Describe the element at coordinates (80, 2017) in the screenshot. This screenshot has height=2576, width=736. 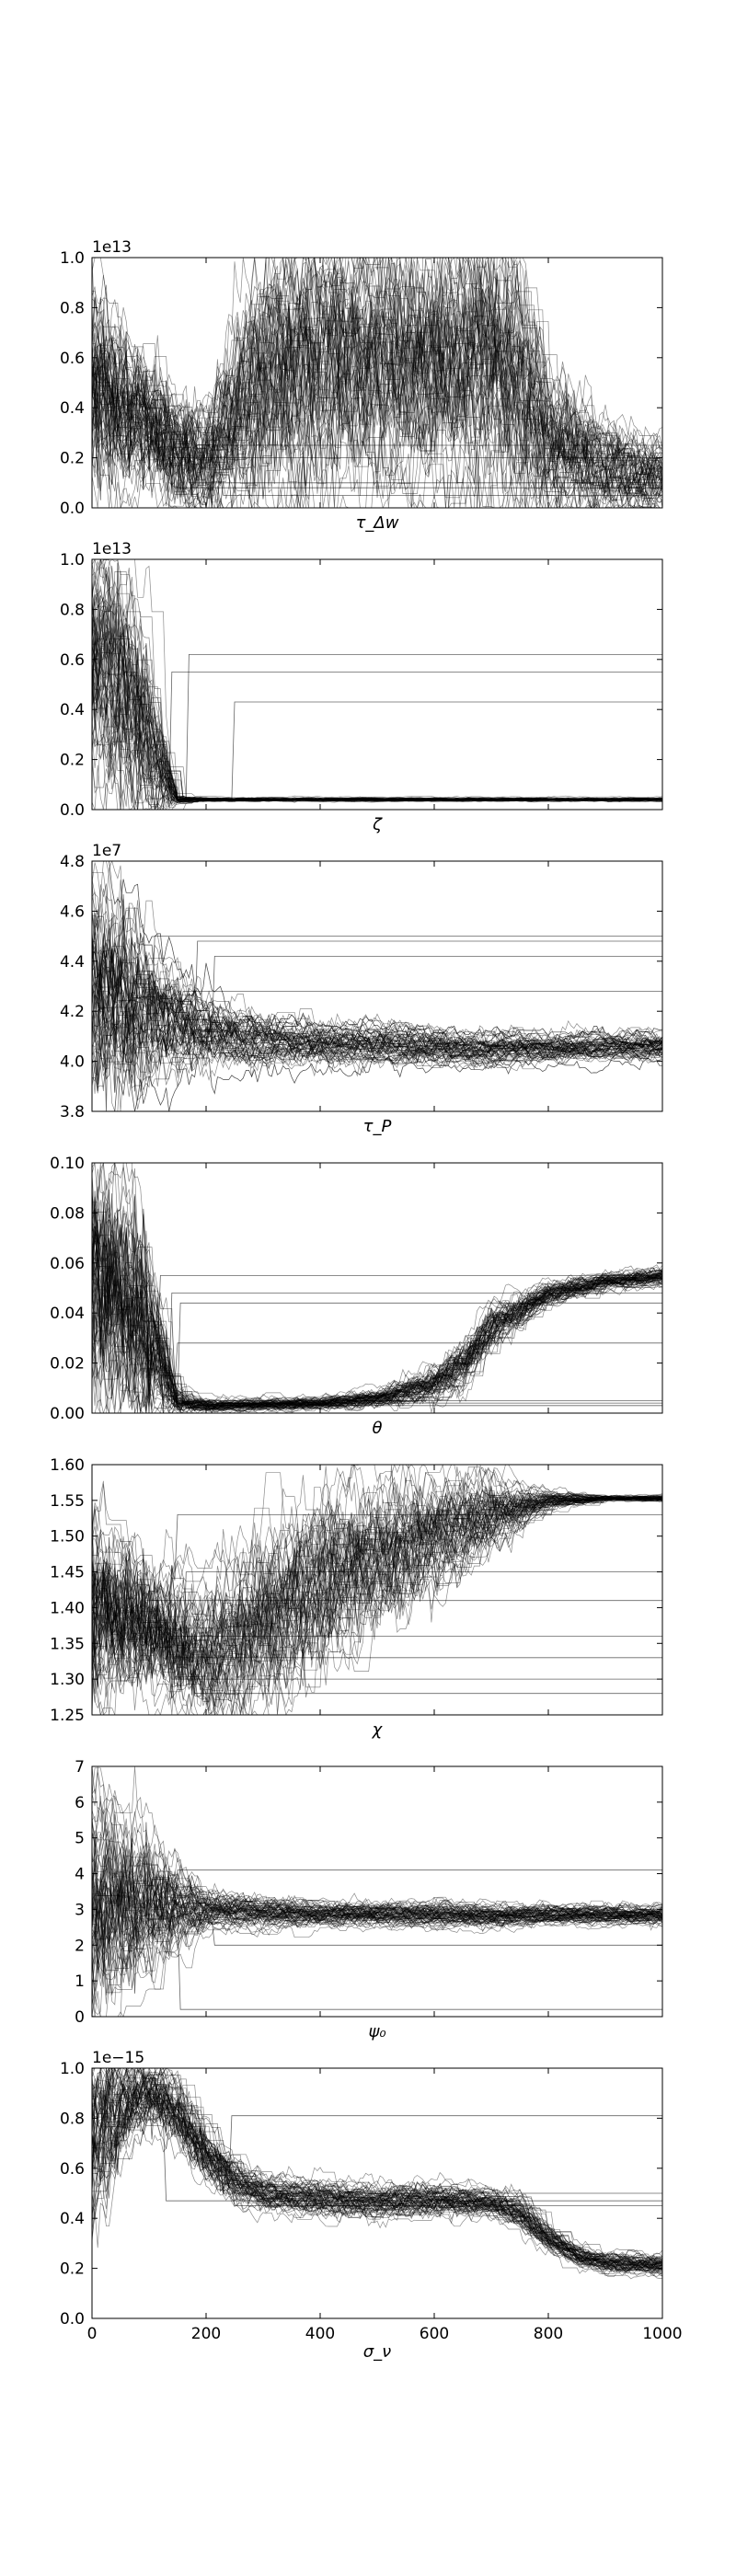
I see `y-tick-label: 0` at that location.